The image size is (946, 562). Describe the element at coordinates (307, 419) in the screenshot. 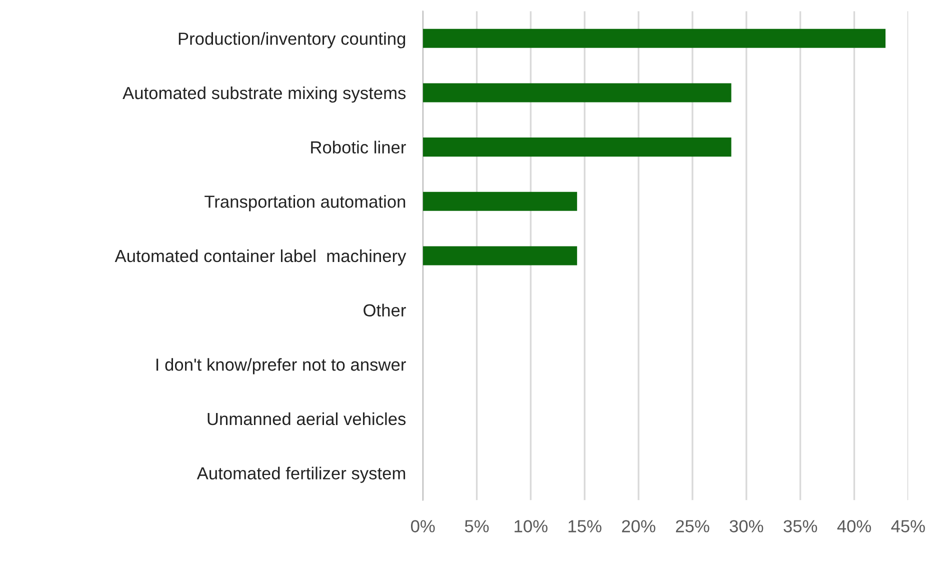

I see `y-tick-label: Unmanned aerial vehicles` at that location.